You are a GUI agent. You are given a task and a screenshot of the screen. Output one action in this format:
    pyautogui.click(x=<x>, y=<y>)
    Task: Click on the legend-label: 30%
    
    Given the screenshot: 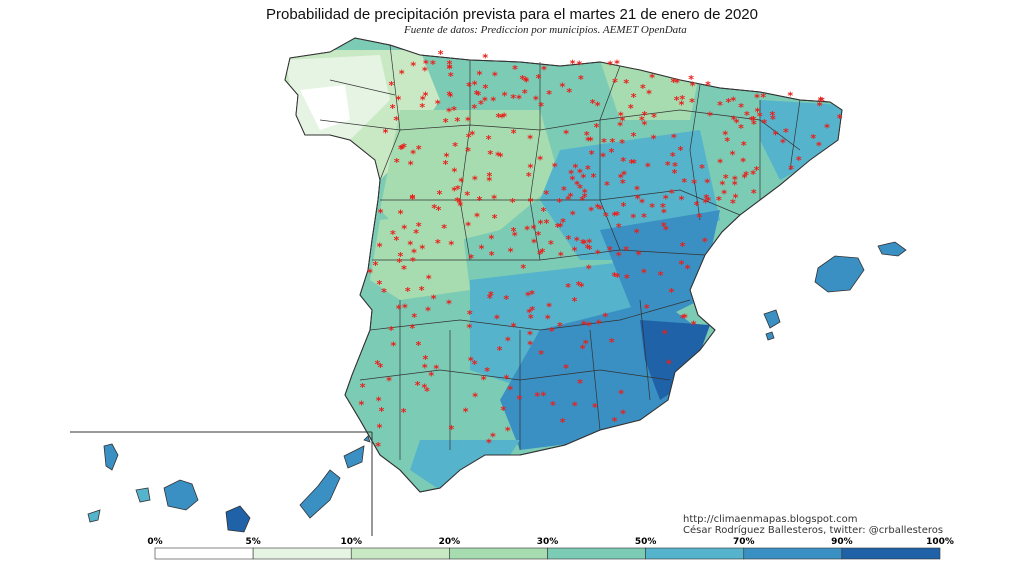 What is the action you would take?
    pyautogui.click(x=547, y=542)
    